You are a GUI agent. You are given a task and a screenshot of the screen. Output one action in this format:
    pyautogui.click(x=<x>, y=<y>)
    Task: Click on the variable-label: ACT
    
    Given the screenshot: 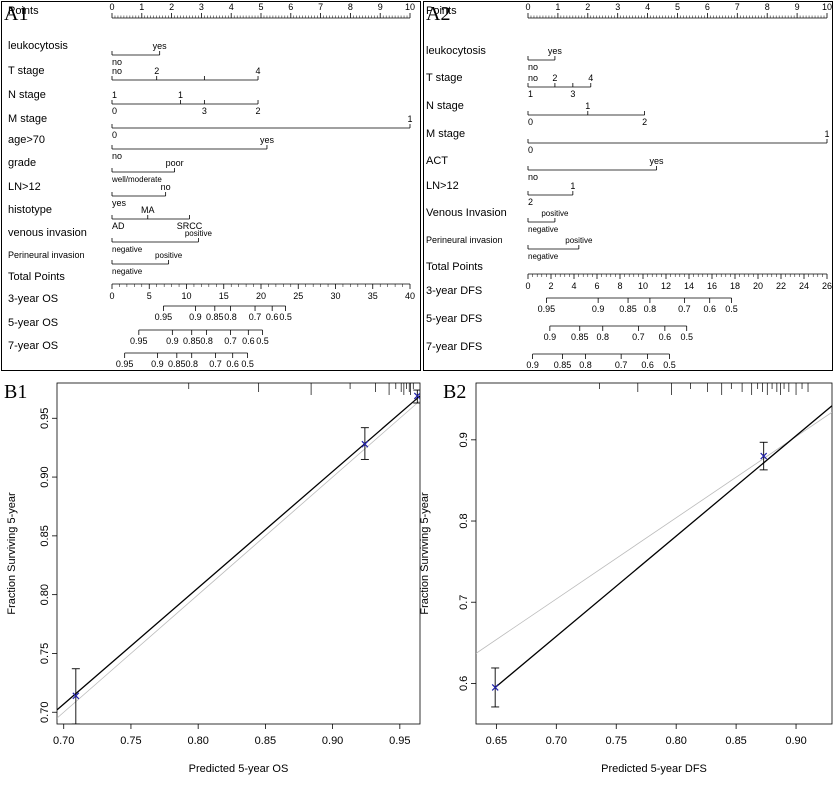 What is the action you would take?
    pyautogui.click(x=437, y=161)
    